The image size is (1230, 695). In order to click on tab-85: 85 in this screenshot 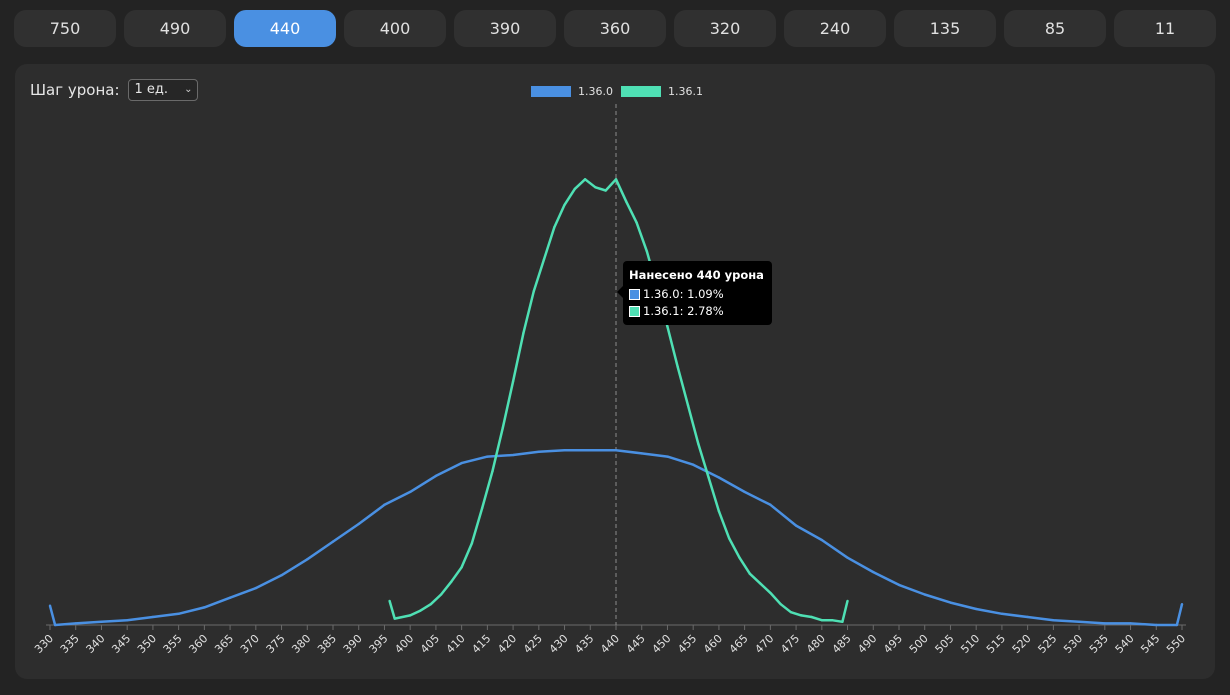, I will do `click(1055, 28)`.